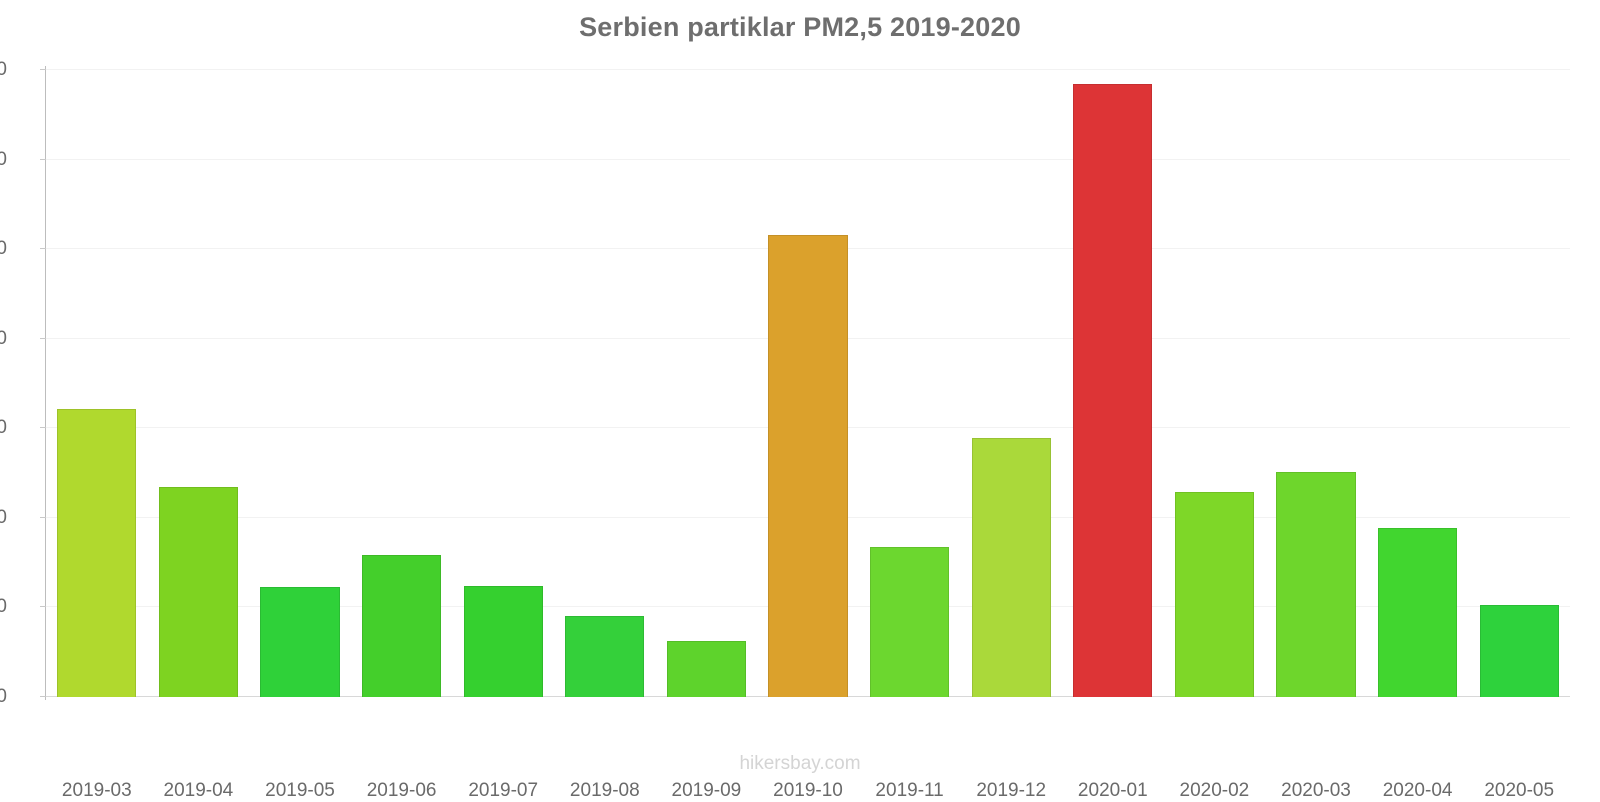  What do you see at coordinates (706, 790) in the screenshot?
I see `x-axis-tick-label: 2019-09` at bounding box center [706, 790].